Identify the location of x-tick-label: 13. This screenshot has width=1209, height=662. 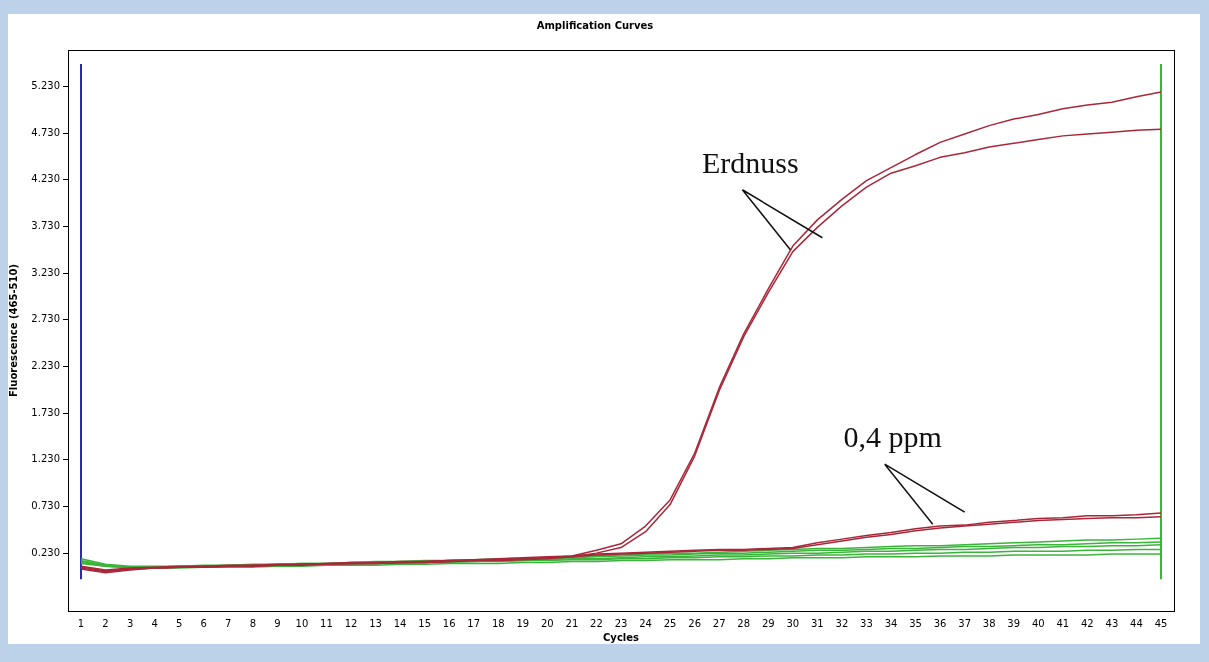
(375, 623).